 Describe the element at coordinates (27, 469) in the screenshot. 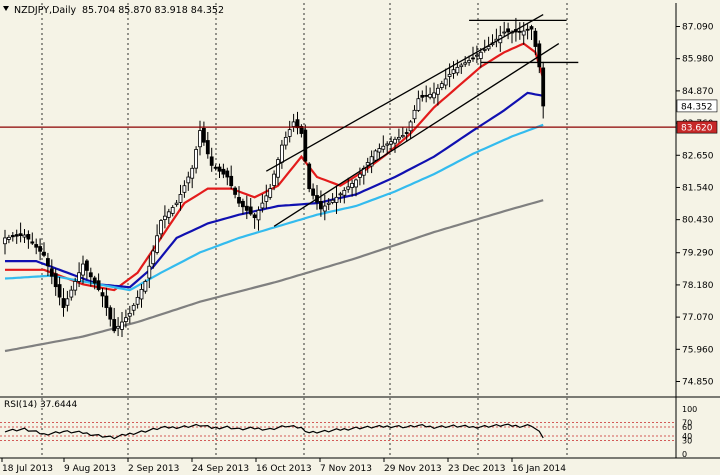

I see `date-tick-label: 18 Jul 2013` at that location.